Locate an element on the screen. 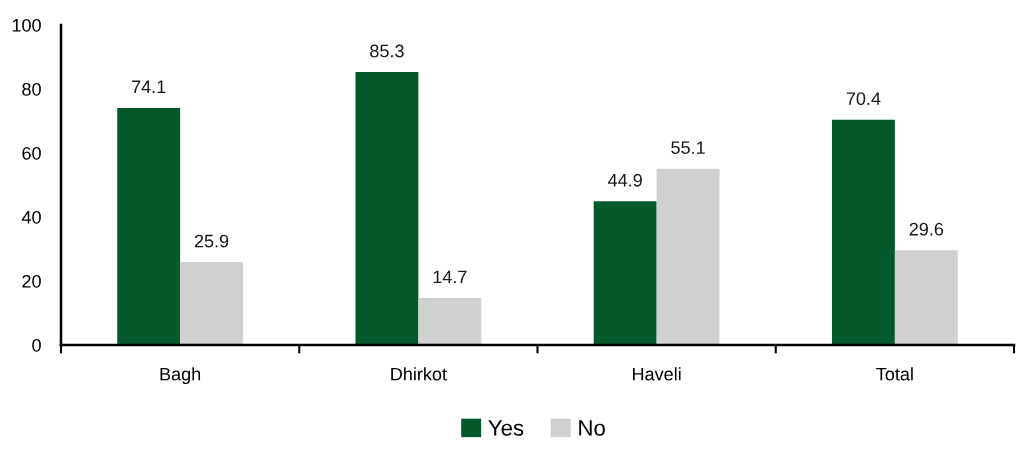 This screenshot has width=1018, height=450. x-tick-label: Dhirkot is located at coordinates (419, 374).